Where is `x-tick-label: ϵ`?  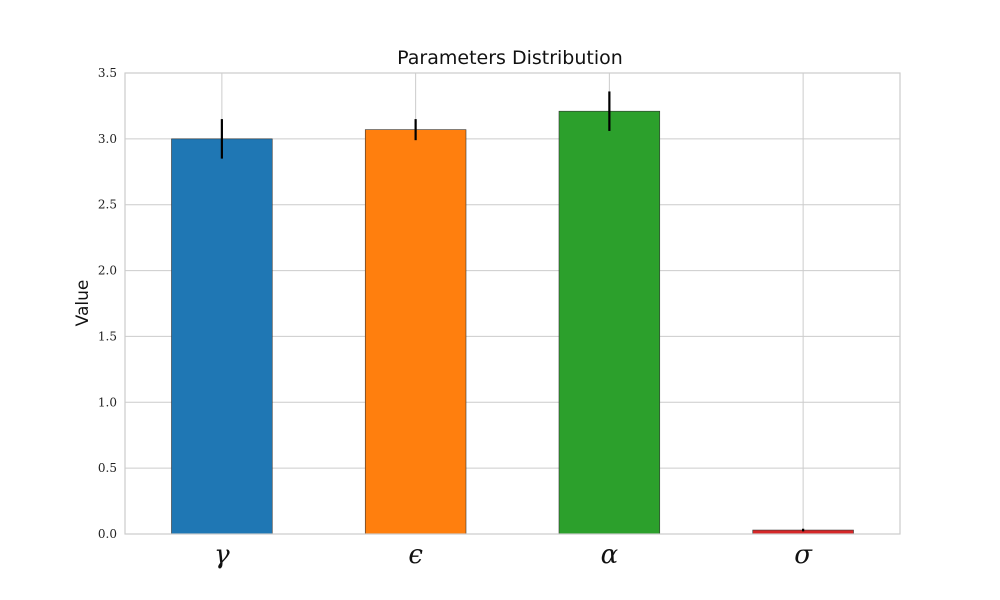
x-tick-label: ϵ is located at coordinates (415, 555).